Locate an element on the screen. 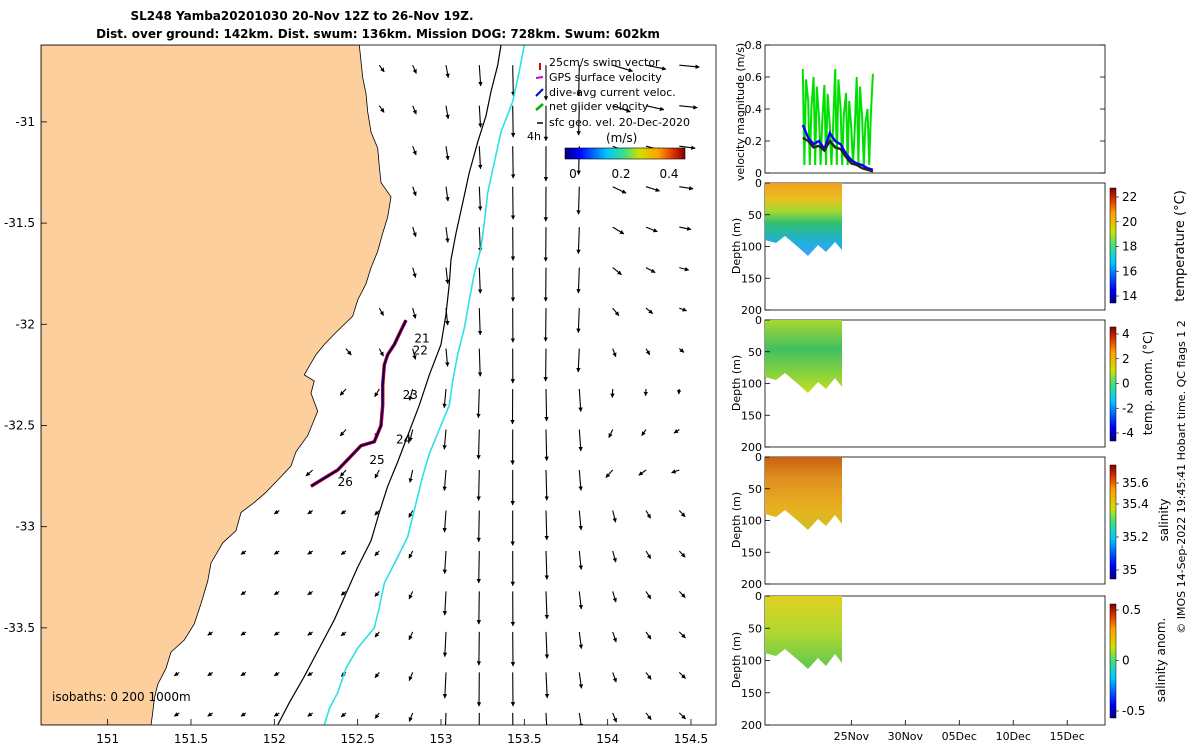 The image size is (1200, 747). legend-item-geo: sfc geo. vel. 20-Dec-2020 is located at coordinates (613, 122).